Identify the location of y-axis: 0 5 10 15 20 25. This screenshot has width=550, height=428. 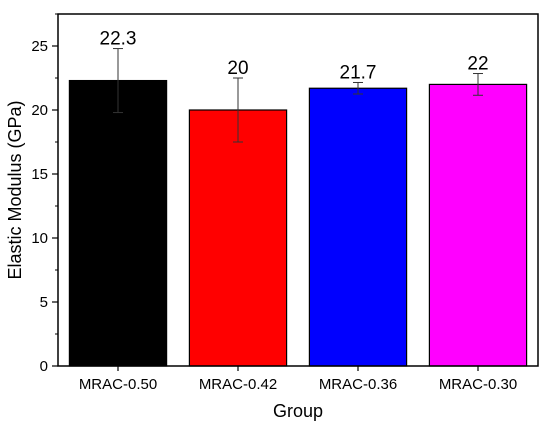
(44, 194).